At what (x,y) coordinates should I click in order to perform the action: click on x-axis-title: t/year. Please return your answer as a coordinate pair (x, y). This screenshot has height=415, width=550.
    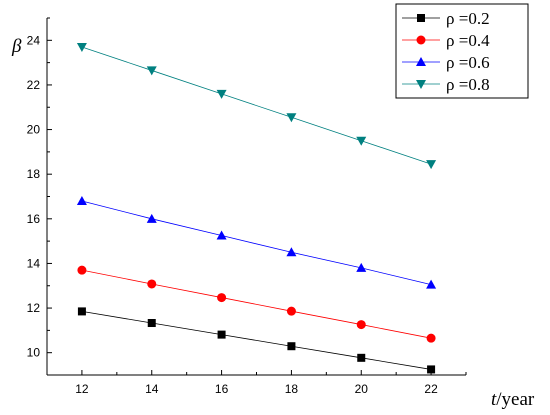
    Looking at the image, I should click on (513, 399).